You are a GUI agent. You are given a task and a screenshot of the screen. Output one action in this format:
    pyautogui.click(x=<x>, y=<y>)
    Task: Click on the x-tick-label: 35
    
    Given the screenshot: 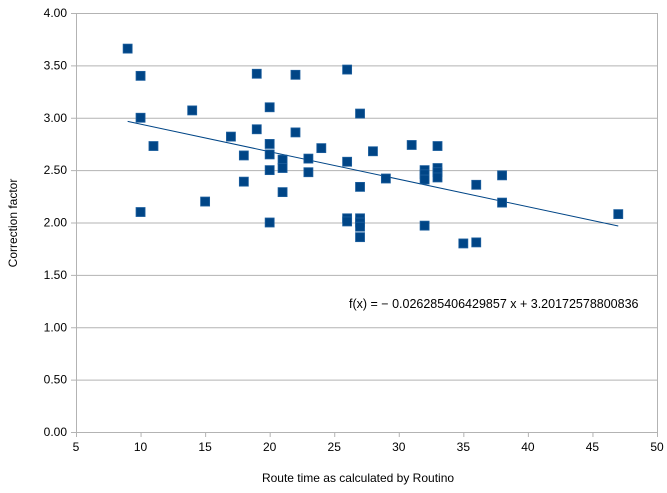 What is the action you would take?
    pyautogui.click(x=464, y=447)
    